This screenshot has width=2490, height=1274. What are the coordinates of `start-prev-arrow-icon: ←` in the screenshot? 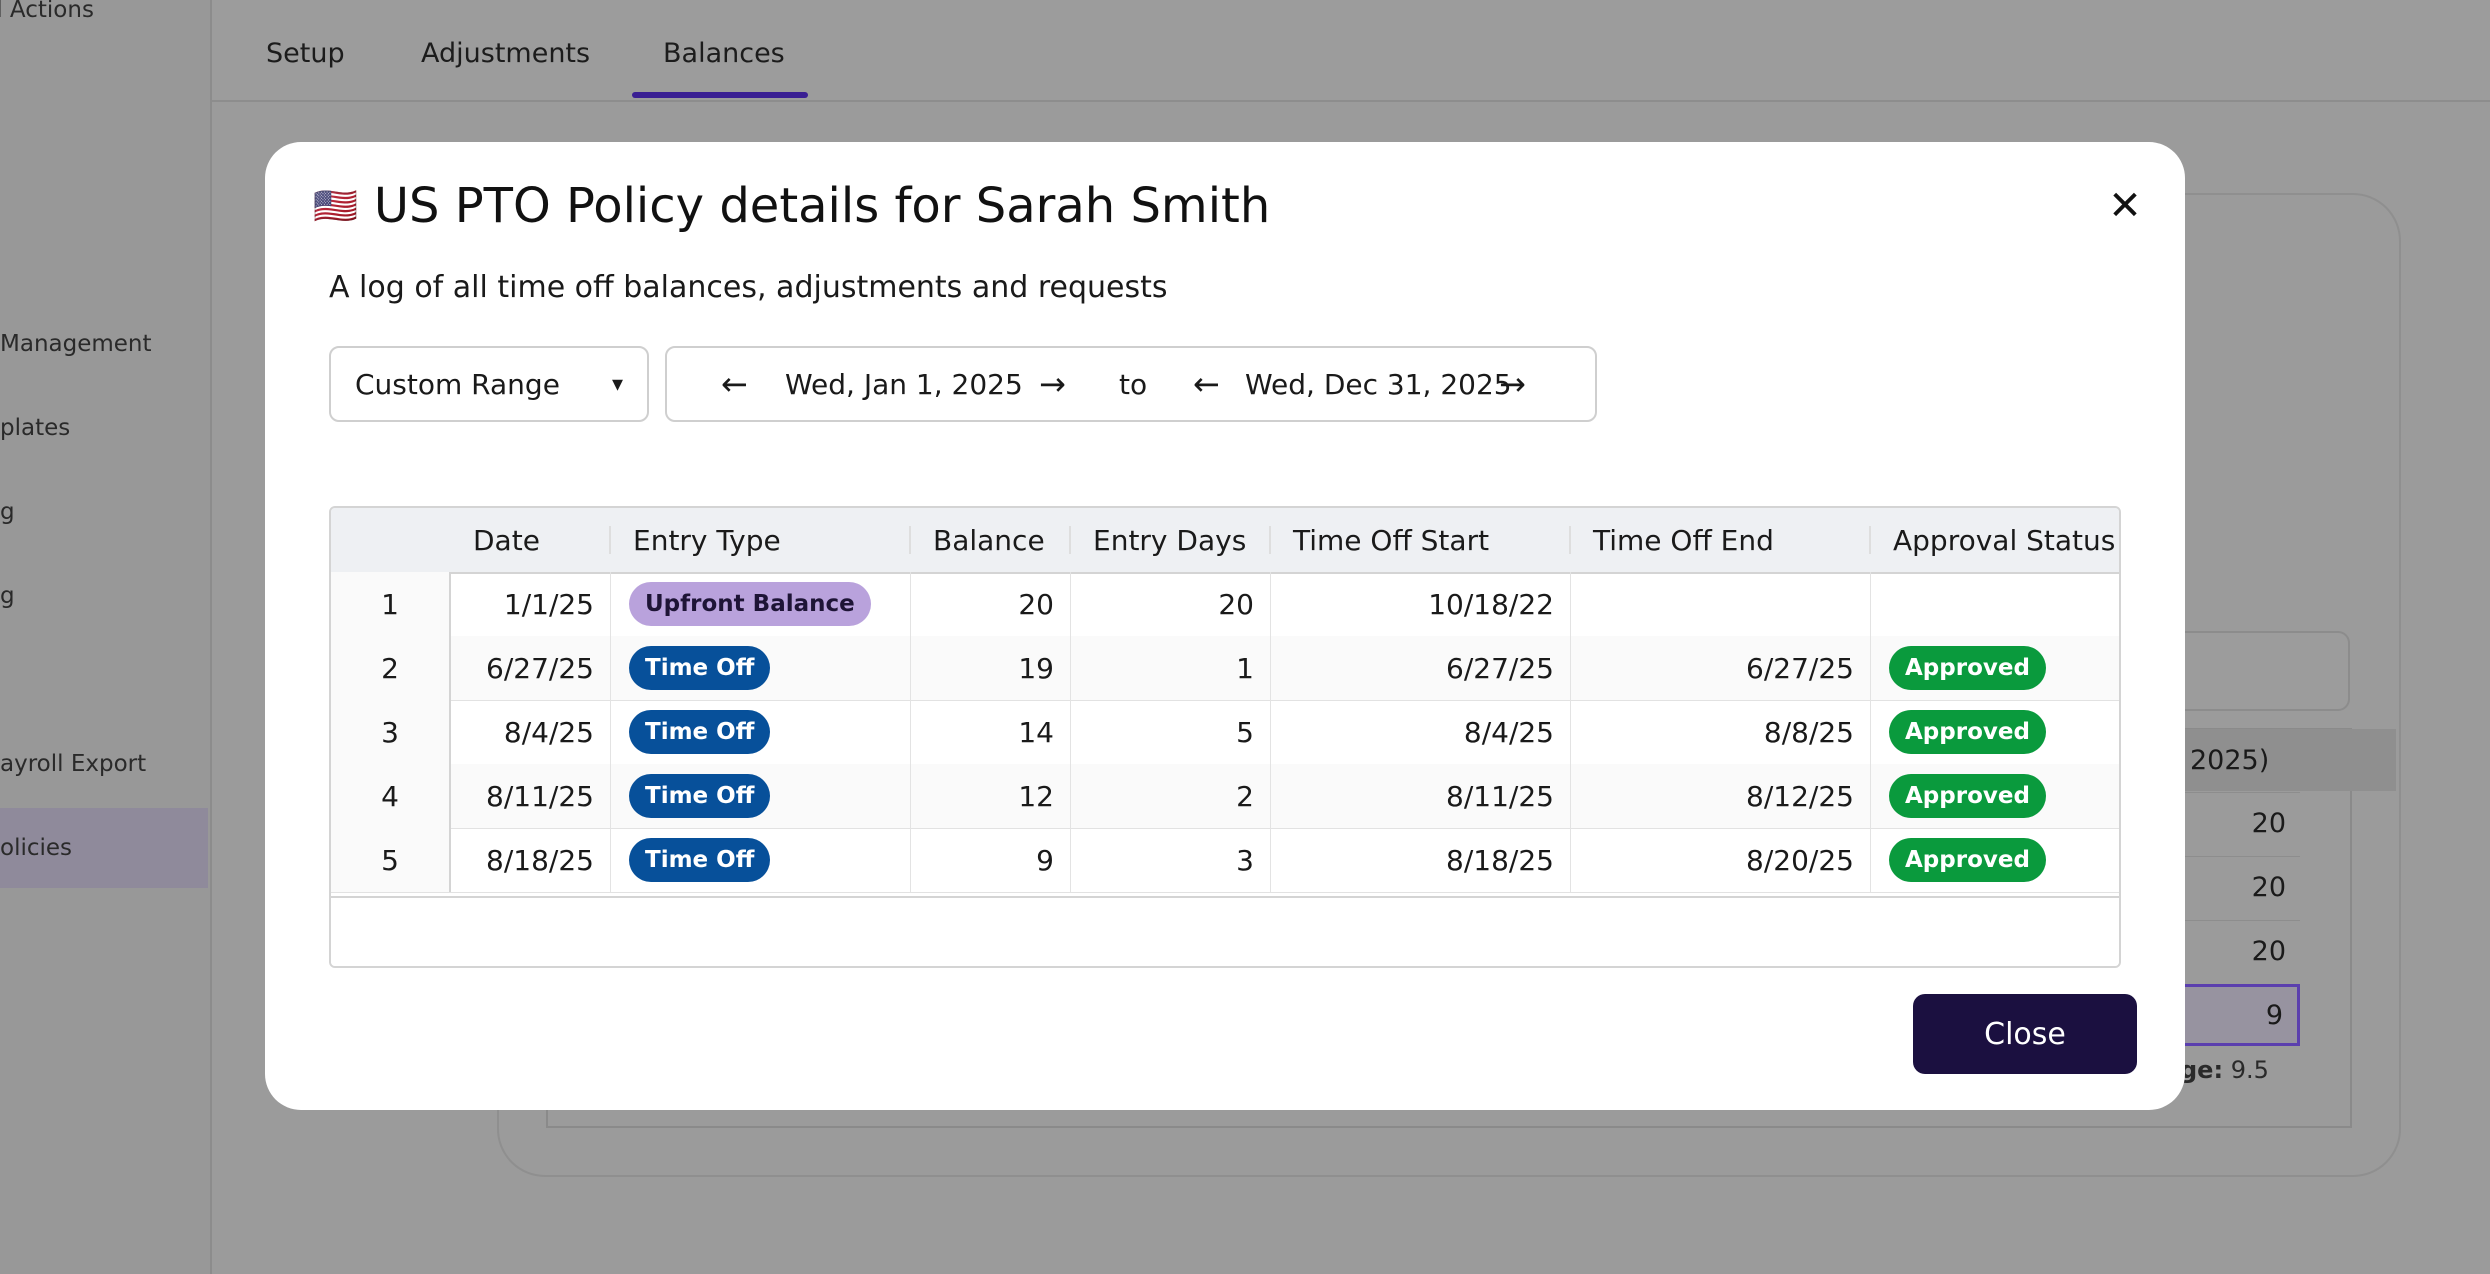 It's located at (734, 384).